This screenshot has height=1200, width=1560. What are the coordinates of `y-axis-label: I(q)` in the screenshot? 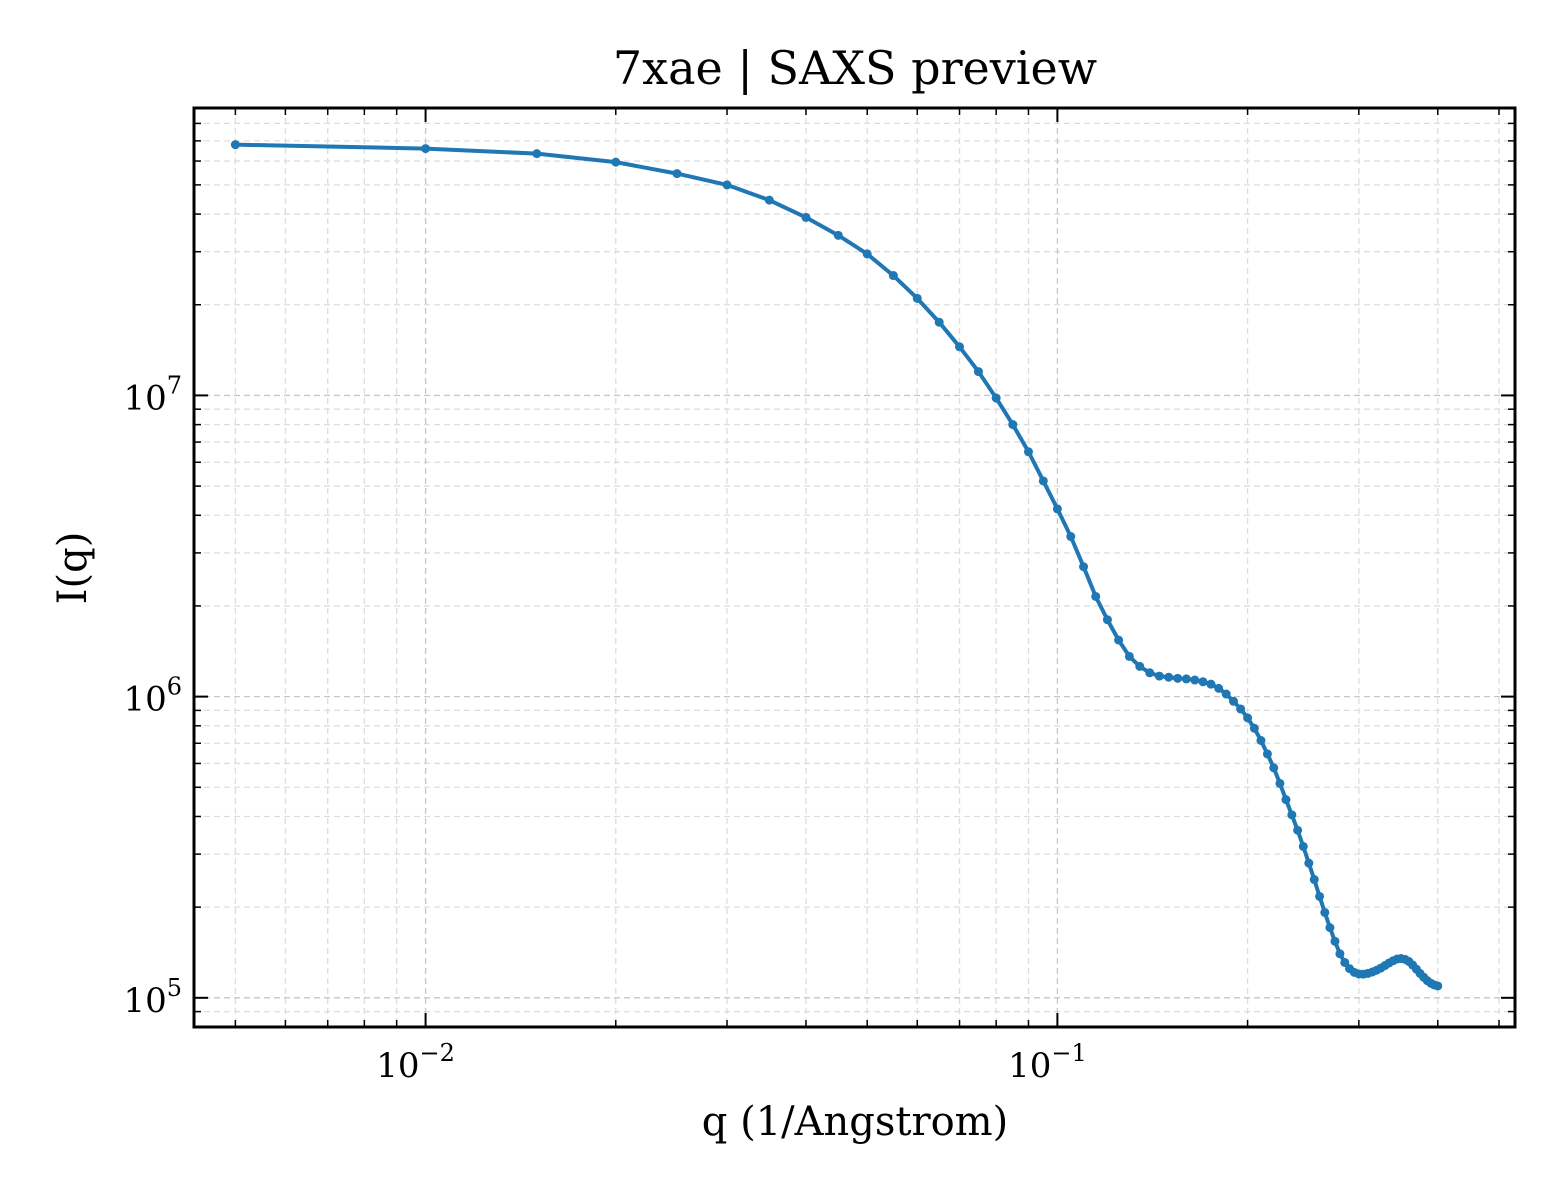 It's located at (73, 568).